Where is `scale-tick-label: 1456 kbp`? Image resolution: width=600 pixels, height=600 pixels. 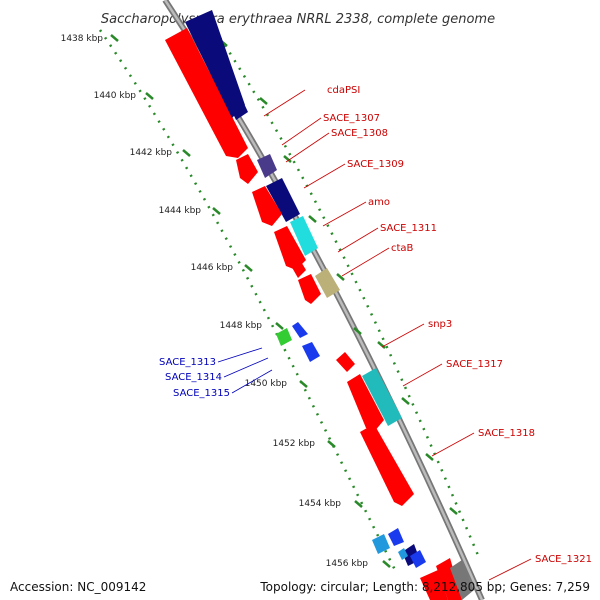 scale-tick-label: 1456 kbp is located at coordinates (347, 564).